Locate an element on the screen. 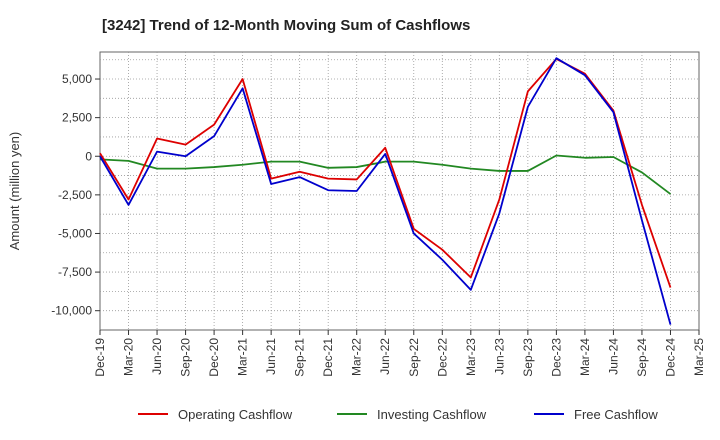 Image resolution: width=720 pixels, height=440 pixels. x-tick-label: Dec-24 is located at coordinates (670, 357).